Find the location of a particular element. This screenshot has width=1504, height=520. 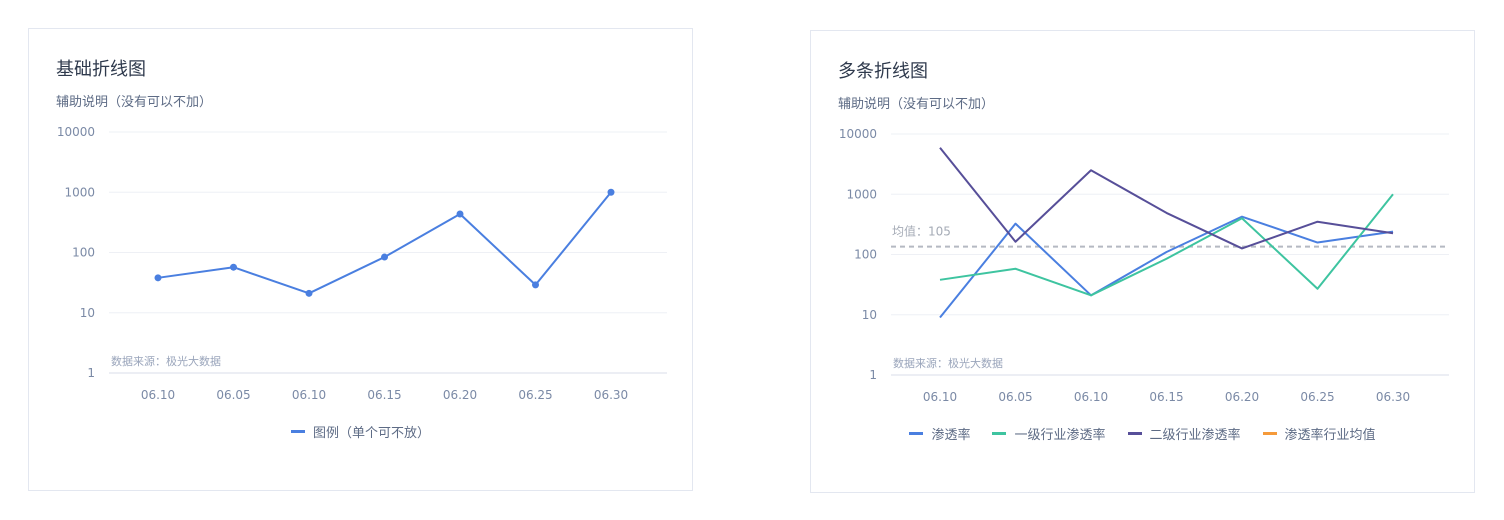

legend-label: 一级行业渗透率 is located at coordinates (1060, 435).